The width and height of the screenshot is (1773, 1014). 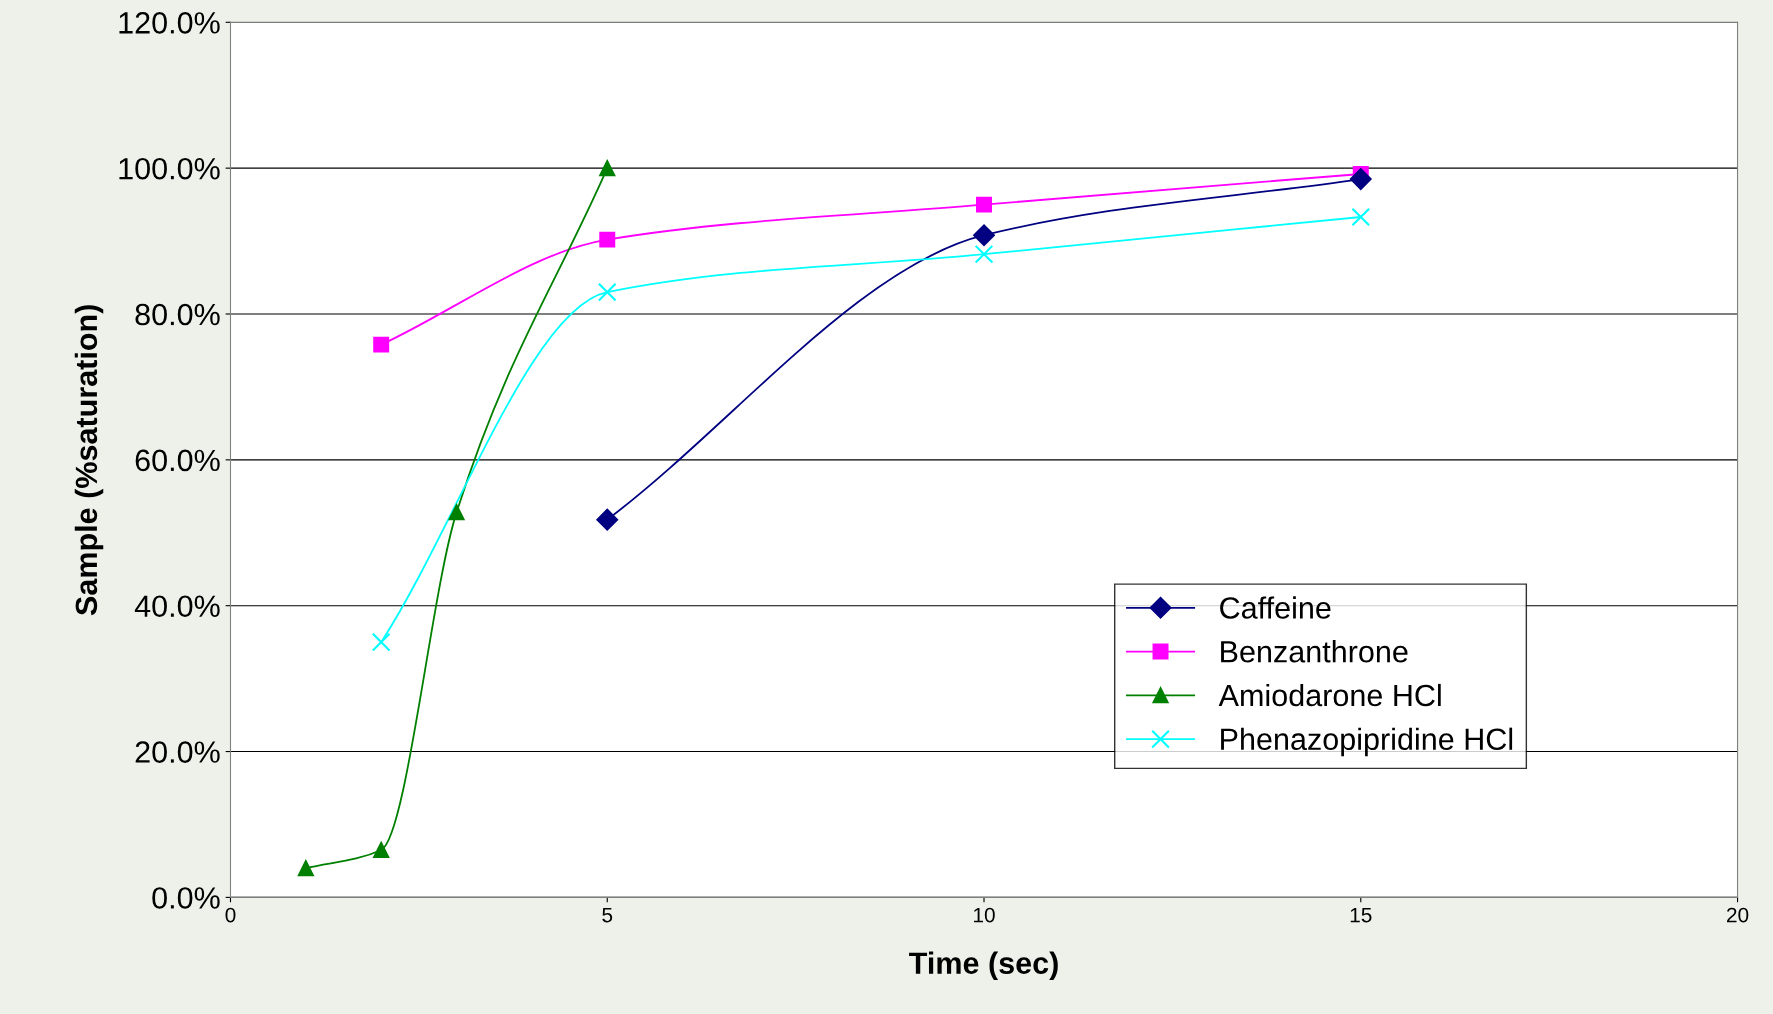 What do you see at coordinates (1329, 695) in the screenshot?
I see `legend-label: Amiodarone HCl` at bounding box center [1329, 695].